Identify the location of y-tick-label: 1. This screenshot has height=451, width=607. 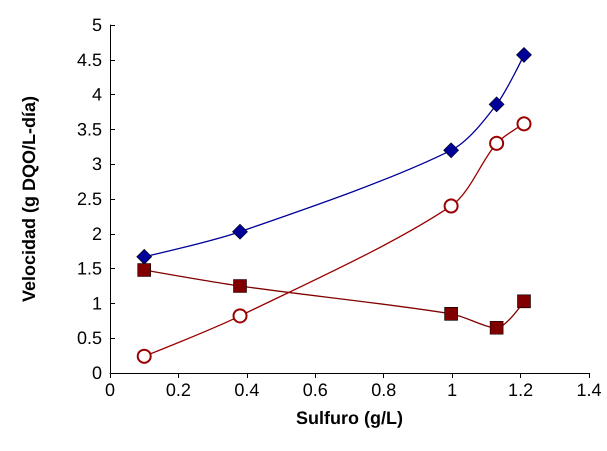
(97, 303).